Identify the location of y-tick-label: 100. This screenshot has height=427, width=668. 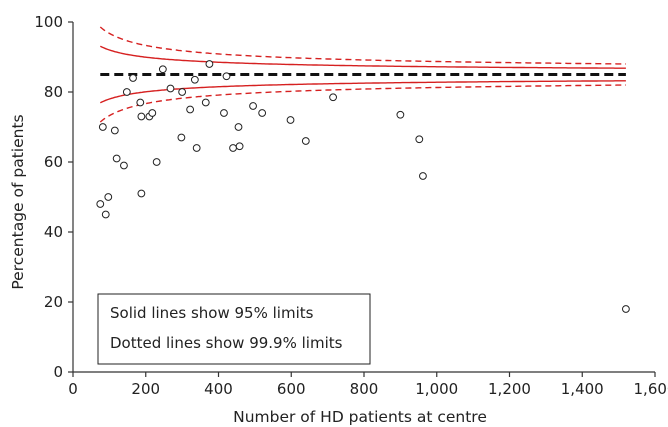
(48, 22).